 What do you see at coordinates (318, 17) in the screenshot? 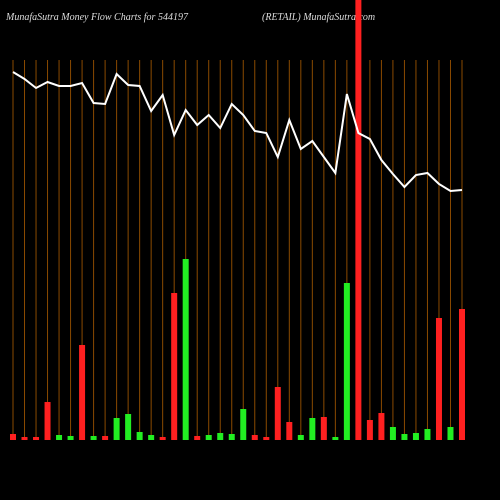
I see `chart-subtitle: (RETAIL) MunafaSutra.com` at bounding box center [318, 17].